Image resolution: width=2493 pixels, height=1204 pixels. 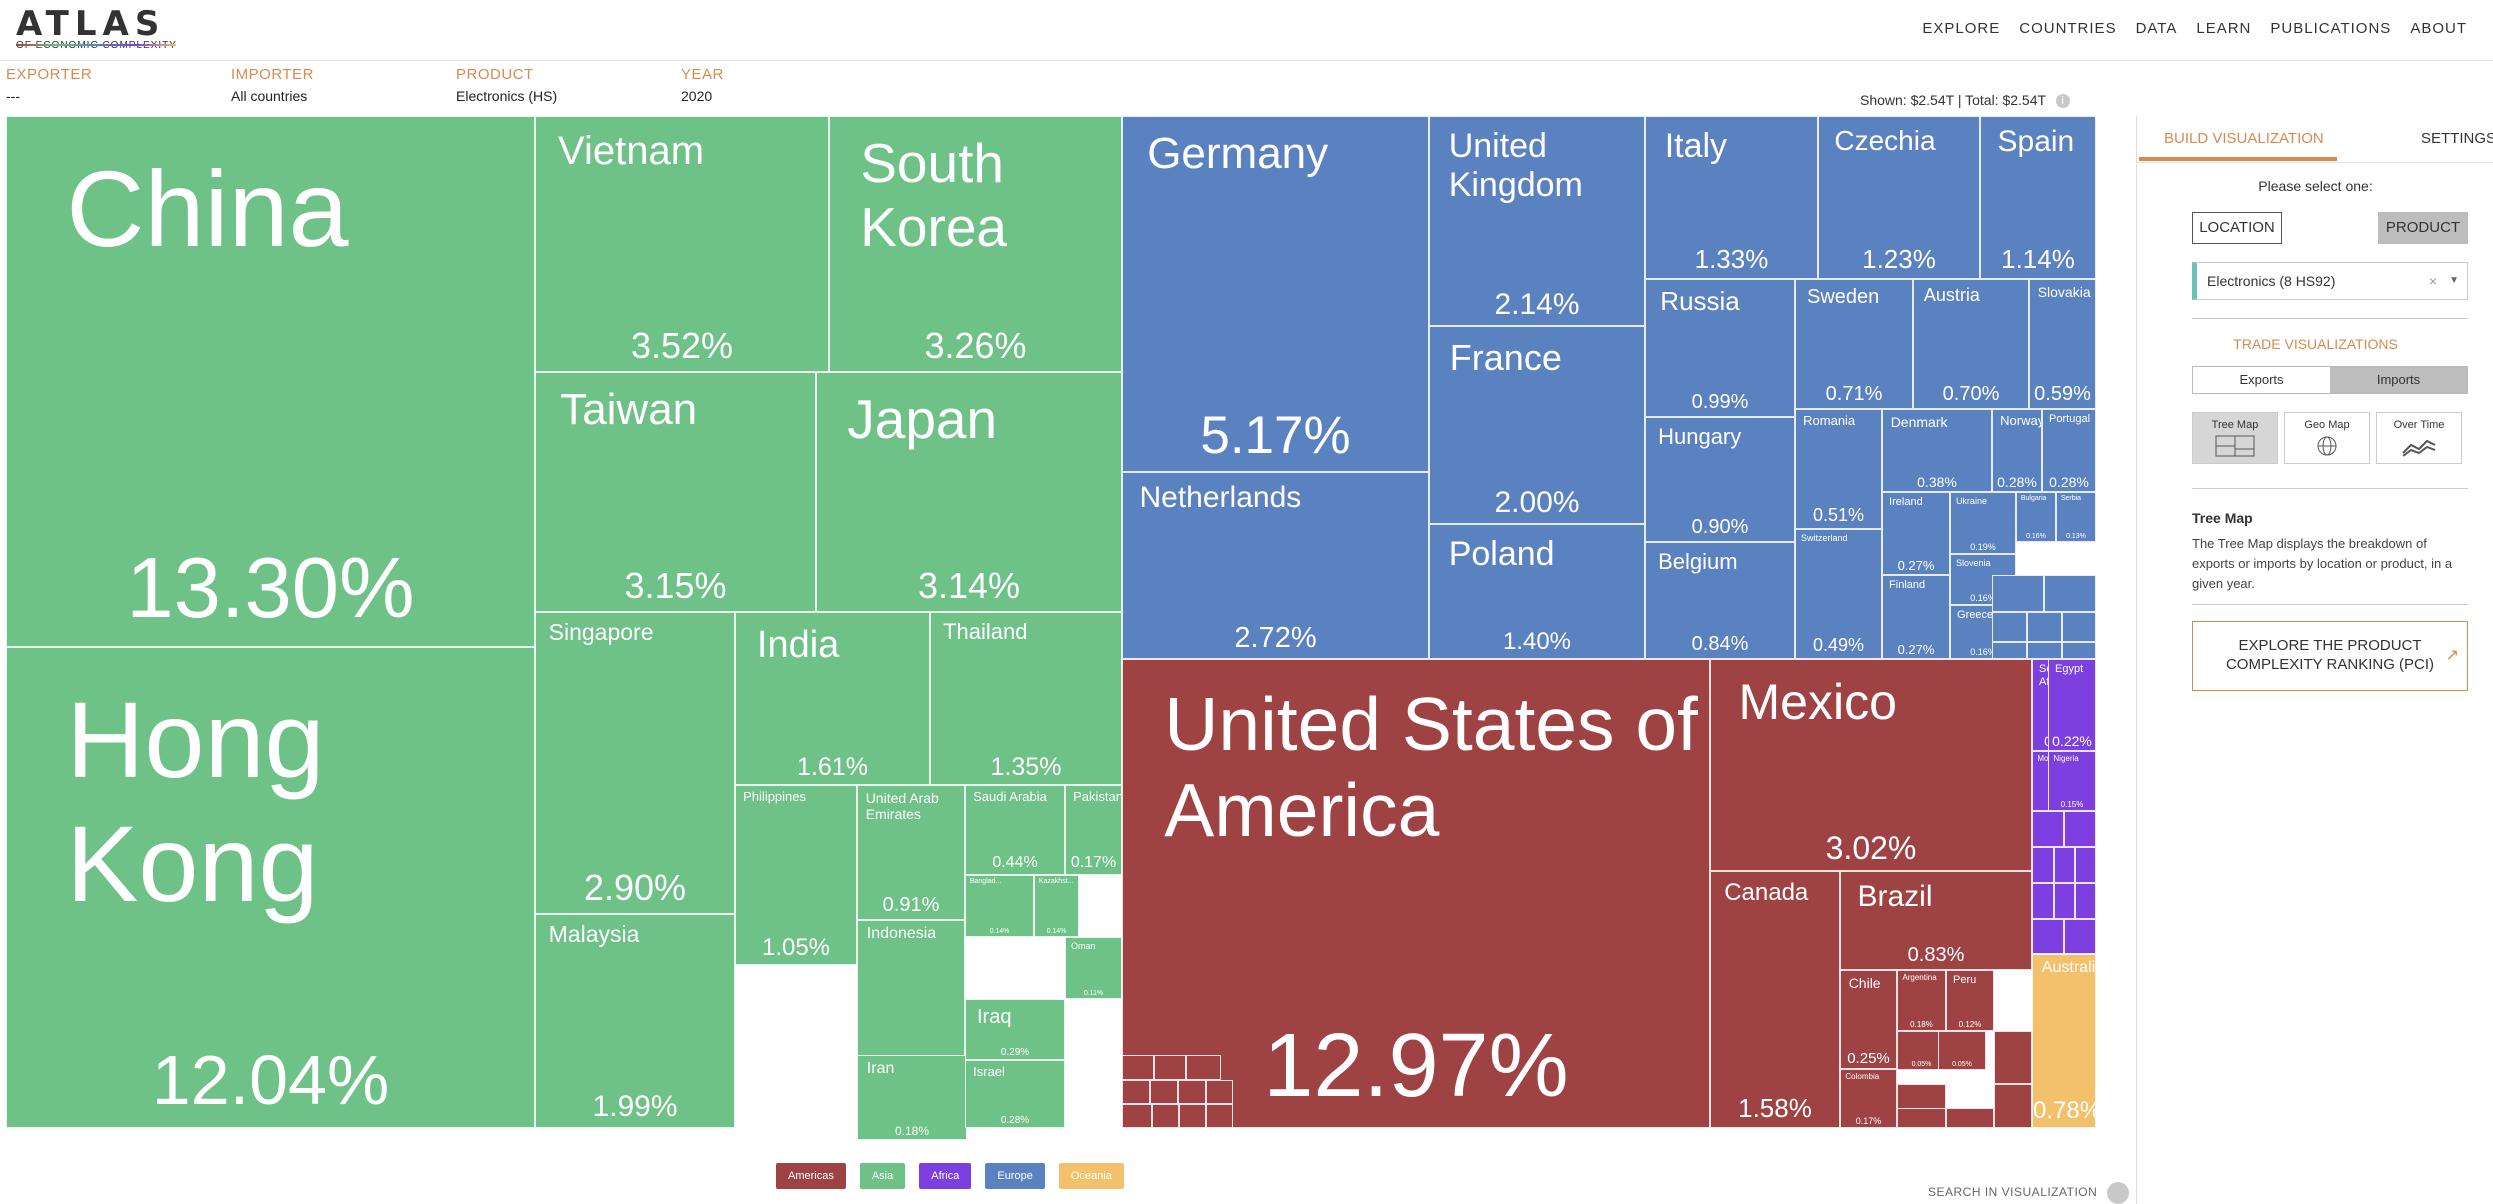 What do you see at coordinates (2398, 380) in the screenshot?
I see `imports-toggle: Imports` at bounding box center [2398, 380].